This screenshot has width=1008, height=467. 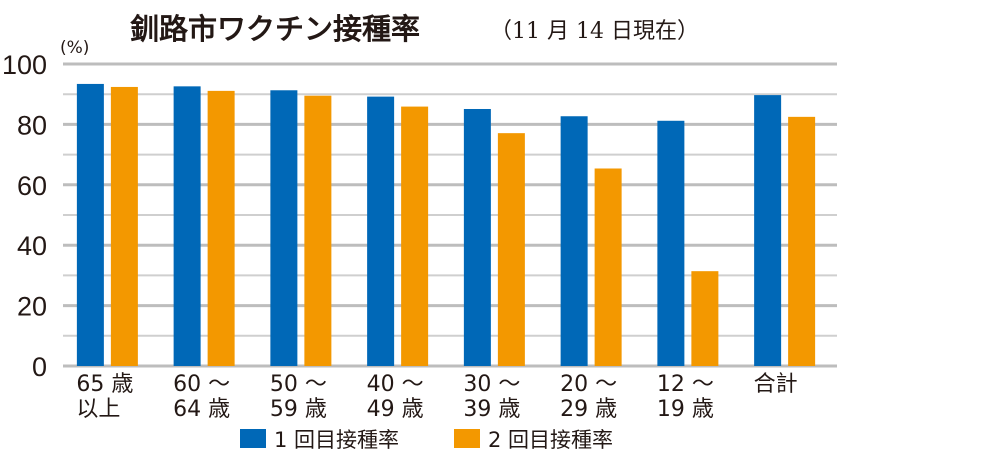 I want to click on y-tick-label: 60, so click(x=32, y=186).